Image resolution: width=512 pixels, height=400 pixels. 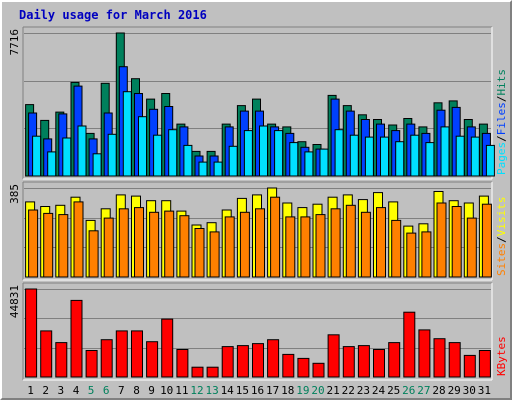 I want to click on day-label: 24, so click(x=379, y=390).